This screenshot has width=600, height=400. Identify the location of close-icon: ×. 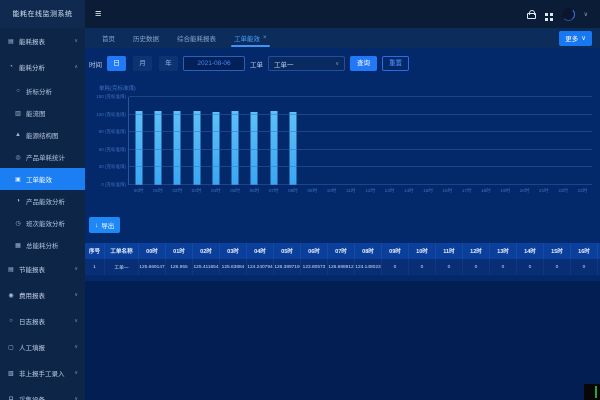
(265, 38).